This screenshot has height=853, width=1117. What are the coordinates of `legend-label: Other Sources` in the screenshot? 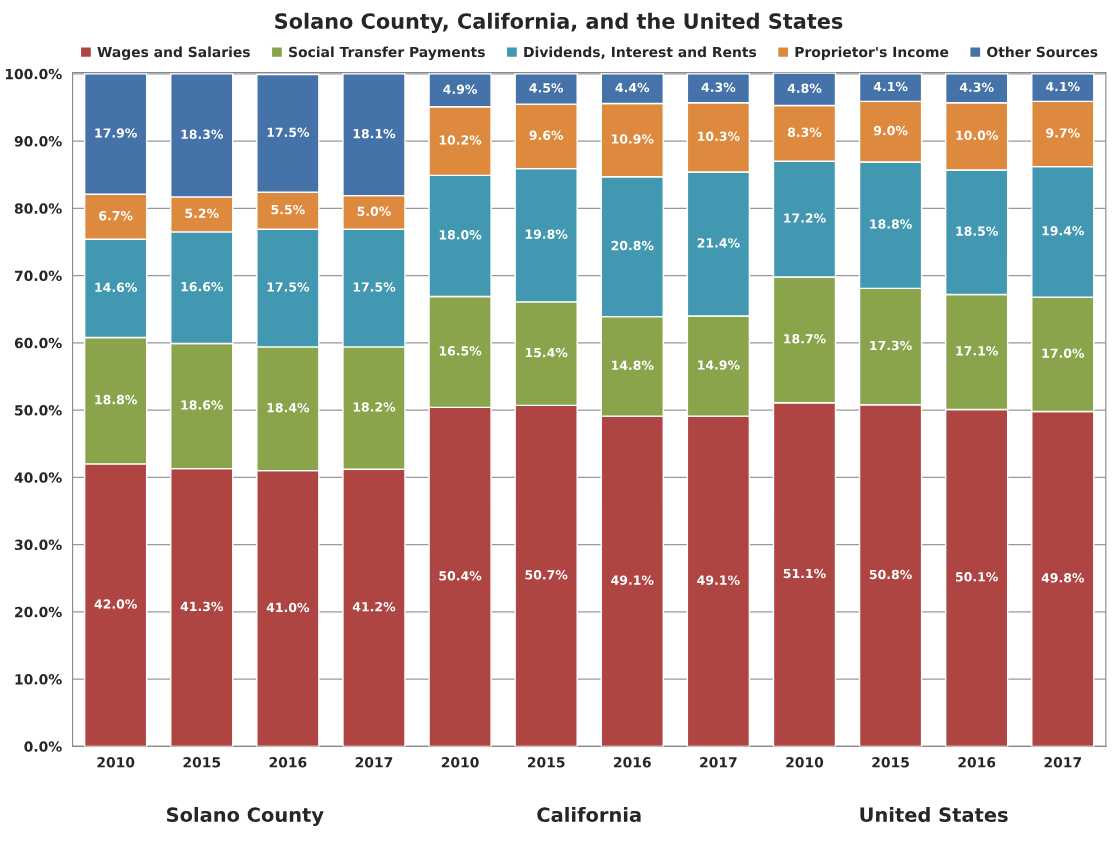 It's located at (1042, 52).